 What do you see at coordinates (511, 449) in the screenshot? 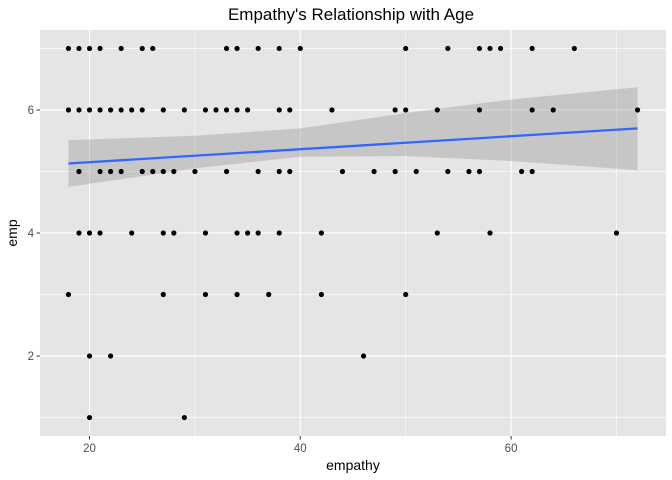
I see `x-tick-label: 60` at bounding box center [511, 449].